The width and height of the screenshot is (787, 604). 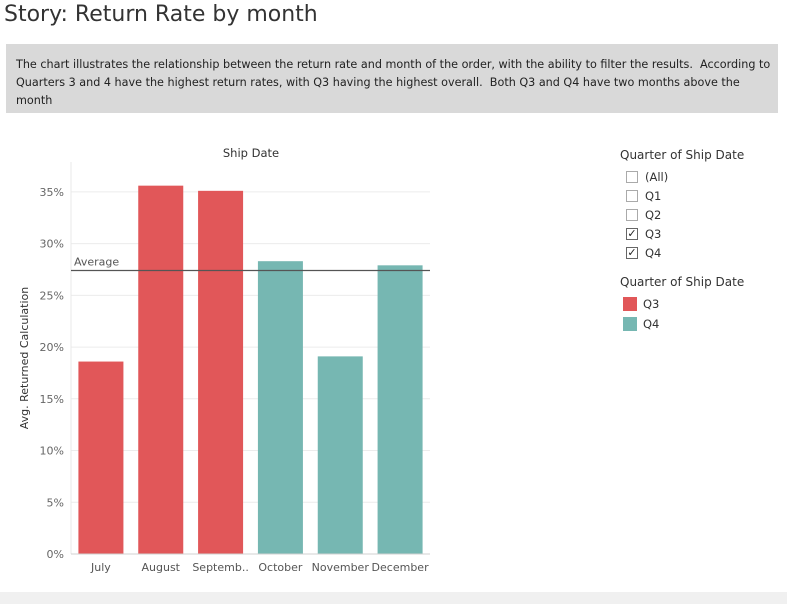 I want to click on color-legend-title: Quarter of Ship Date, so click(x=682, y=282).